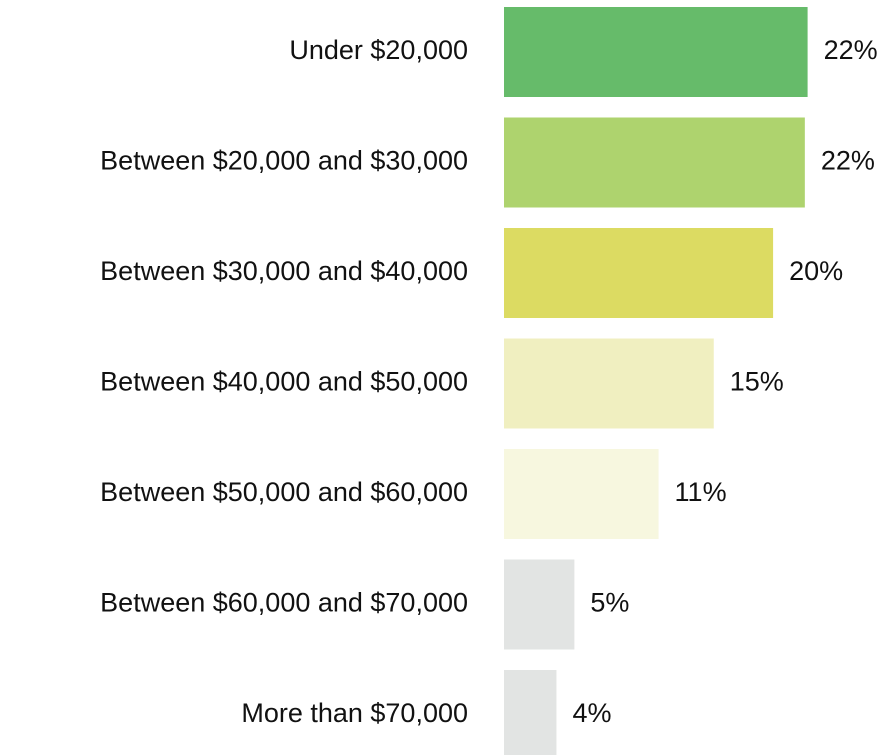  Describe the element at coordinates (609, 603) in the screenshot. I see `value-label: 5%` at that location.